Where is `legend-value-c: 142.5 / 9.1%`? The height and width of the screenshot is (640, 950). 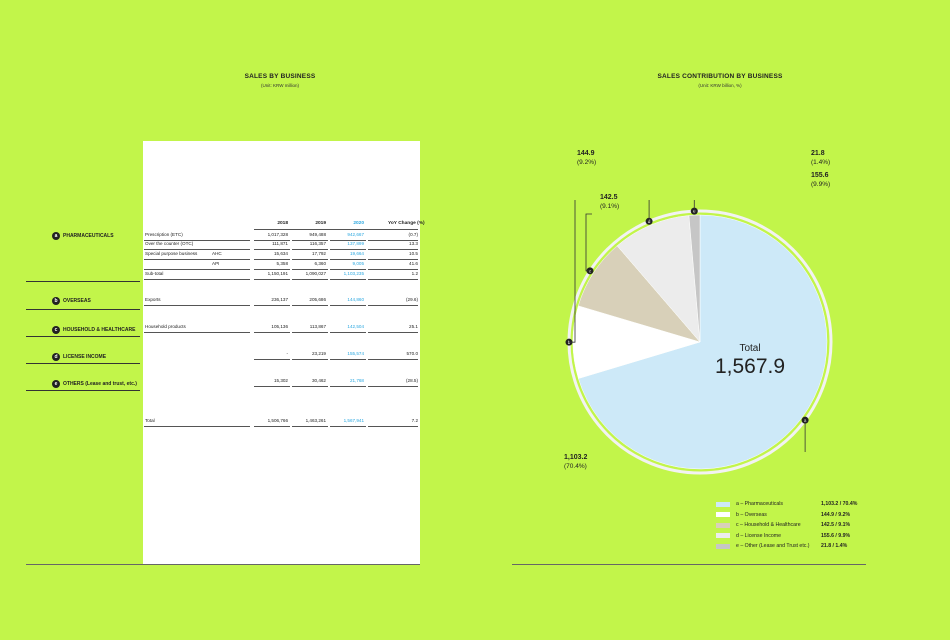
legend-value-c: 142.5 / 9.1% is located at coordinates (836, 525).